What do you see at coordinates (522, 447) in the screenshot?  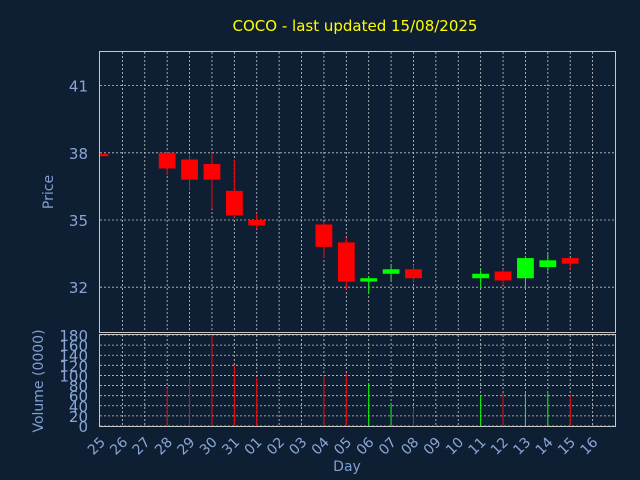 I see `day-tick-label: 13` at bounding box center [522, 447].